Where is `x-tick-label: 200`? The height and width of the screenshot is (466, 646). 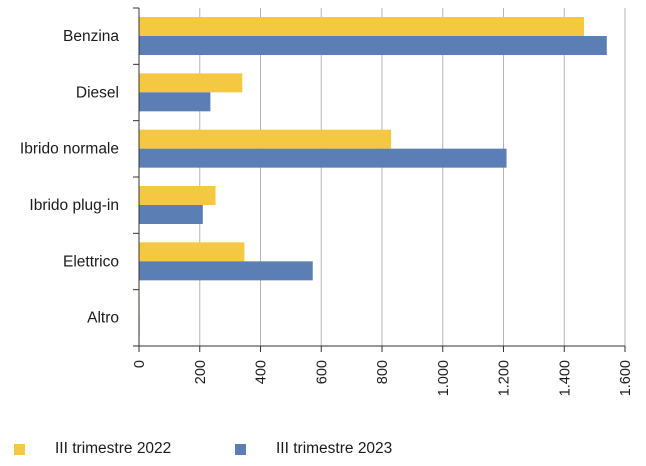 x-tick-label: 200 is located at coordinates (201, 372).